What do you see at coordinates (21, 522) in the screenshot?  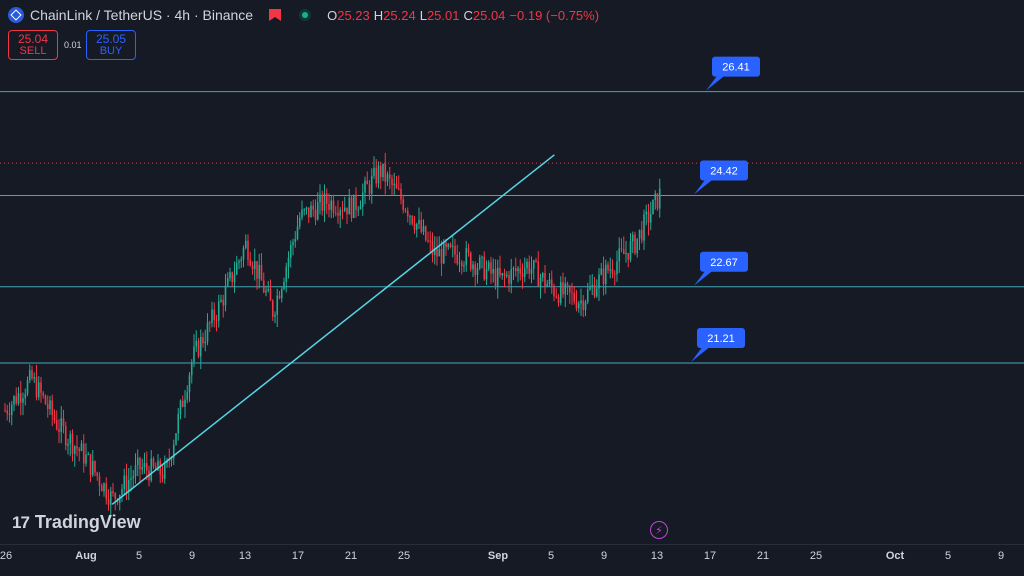 I see `tradingview-logo-icon: 17` at bounding box center [21, 522].